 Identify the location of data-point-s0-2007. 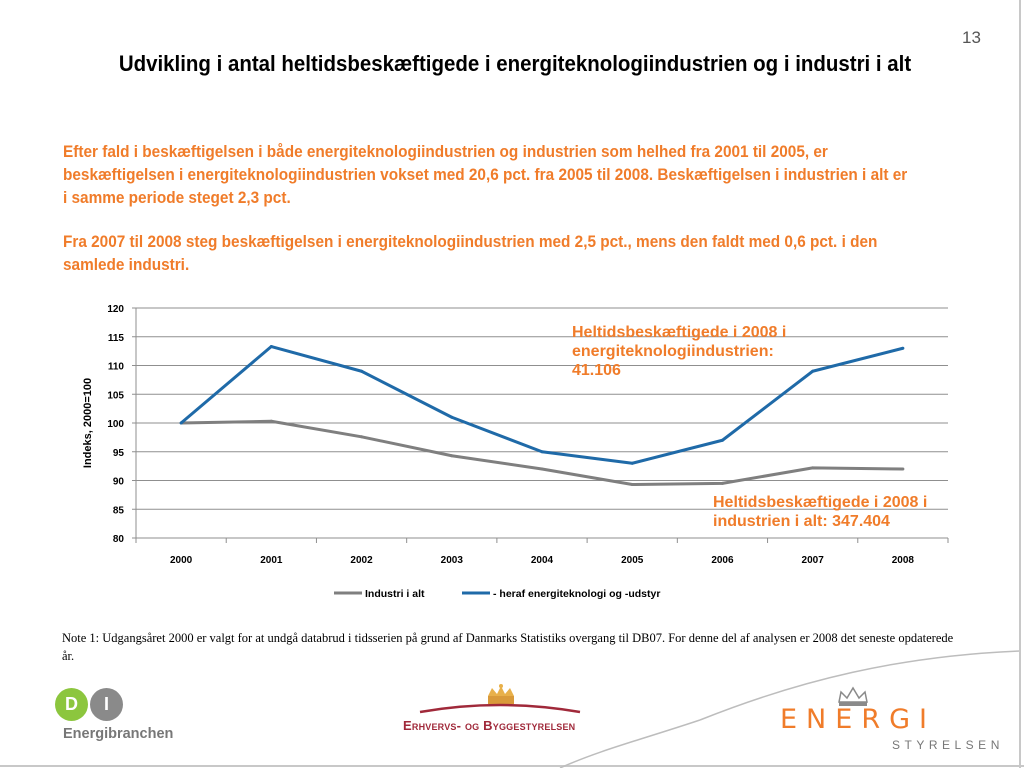
(813, 468).